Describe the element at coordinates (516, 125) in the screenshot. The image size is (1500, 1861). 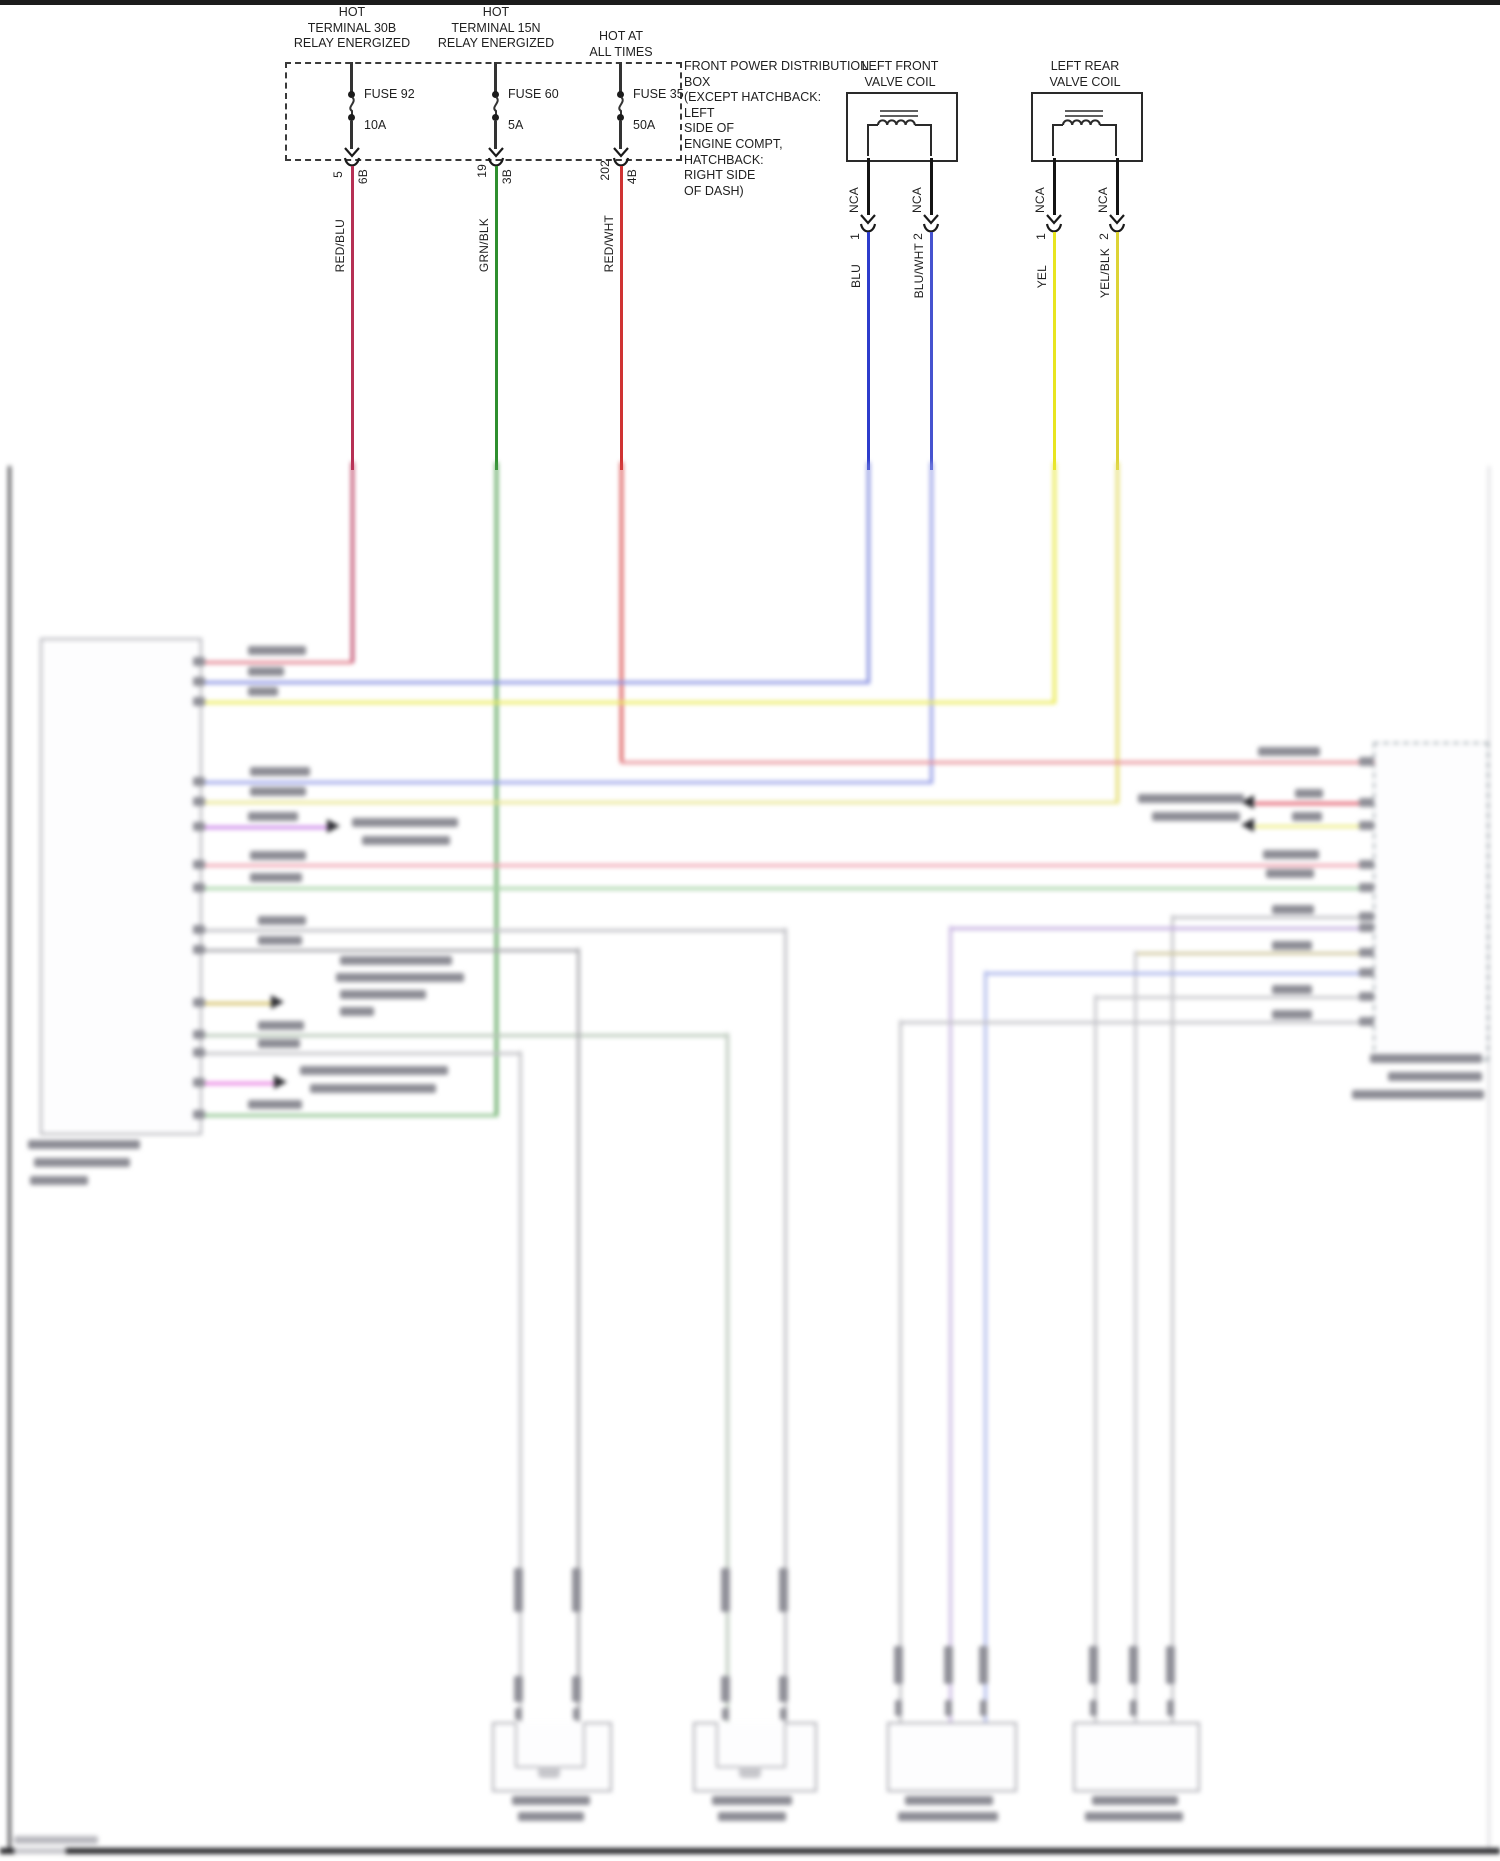
I see `fuse-rating: 5A` at that location.